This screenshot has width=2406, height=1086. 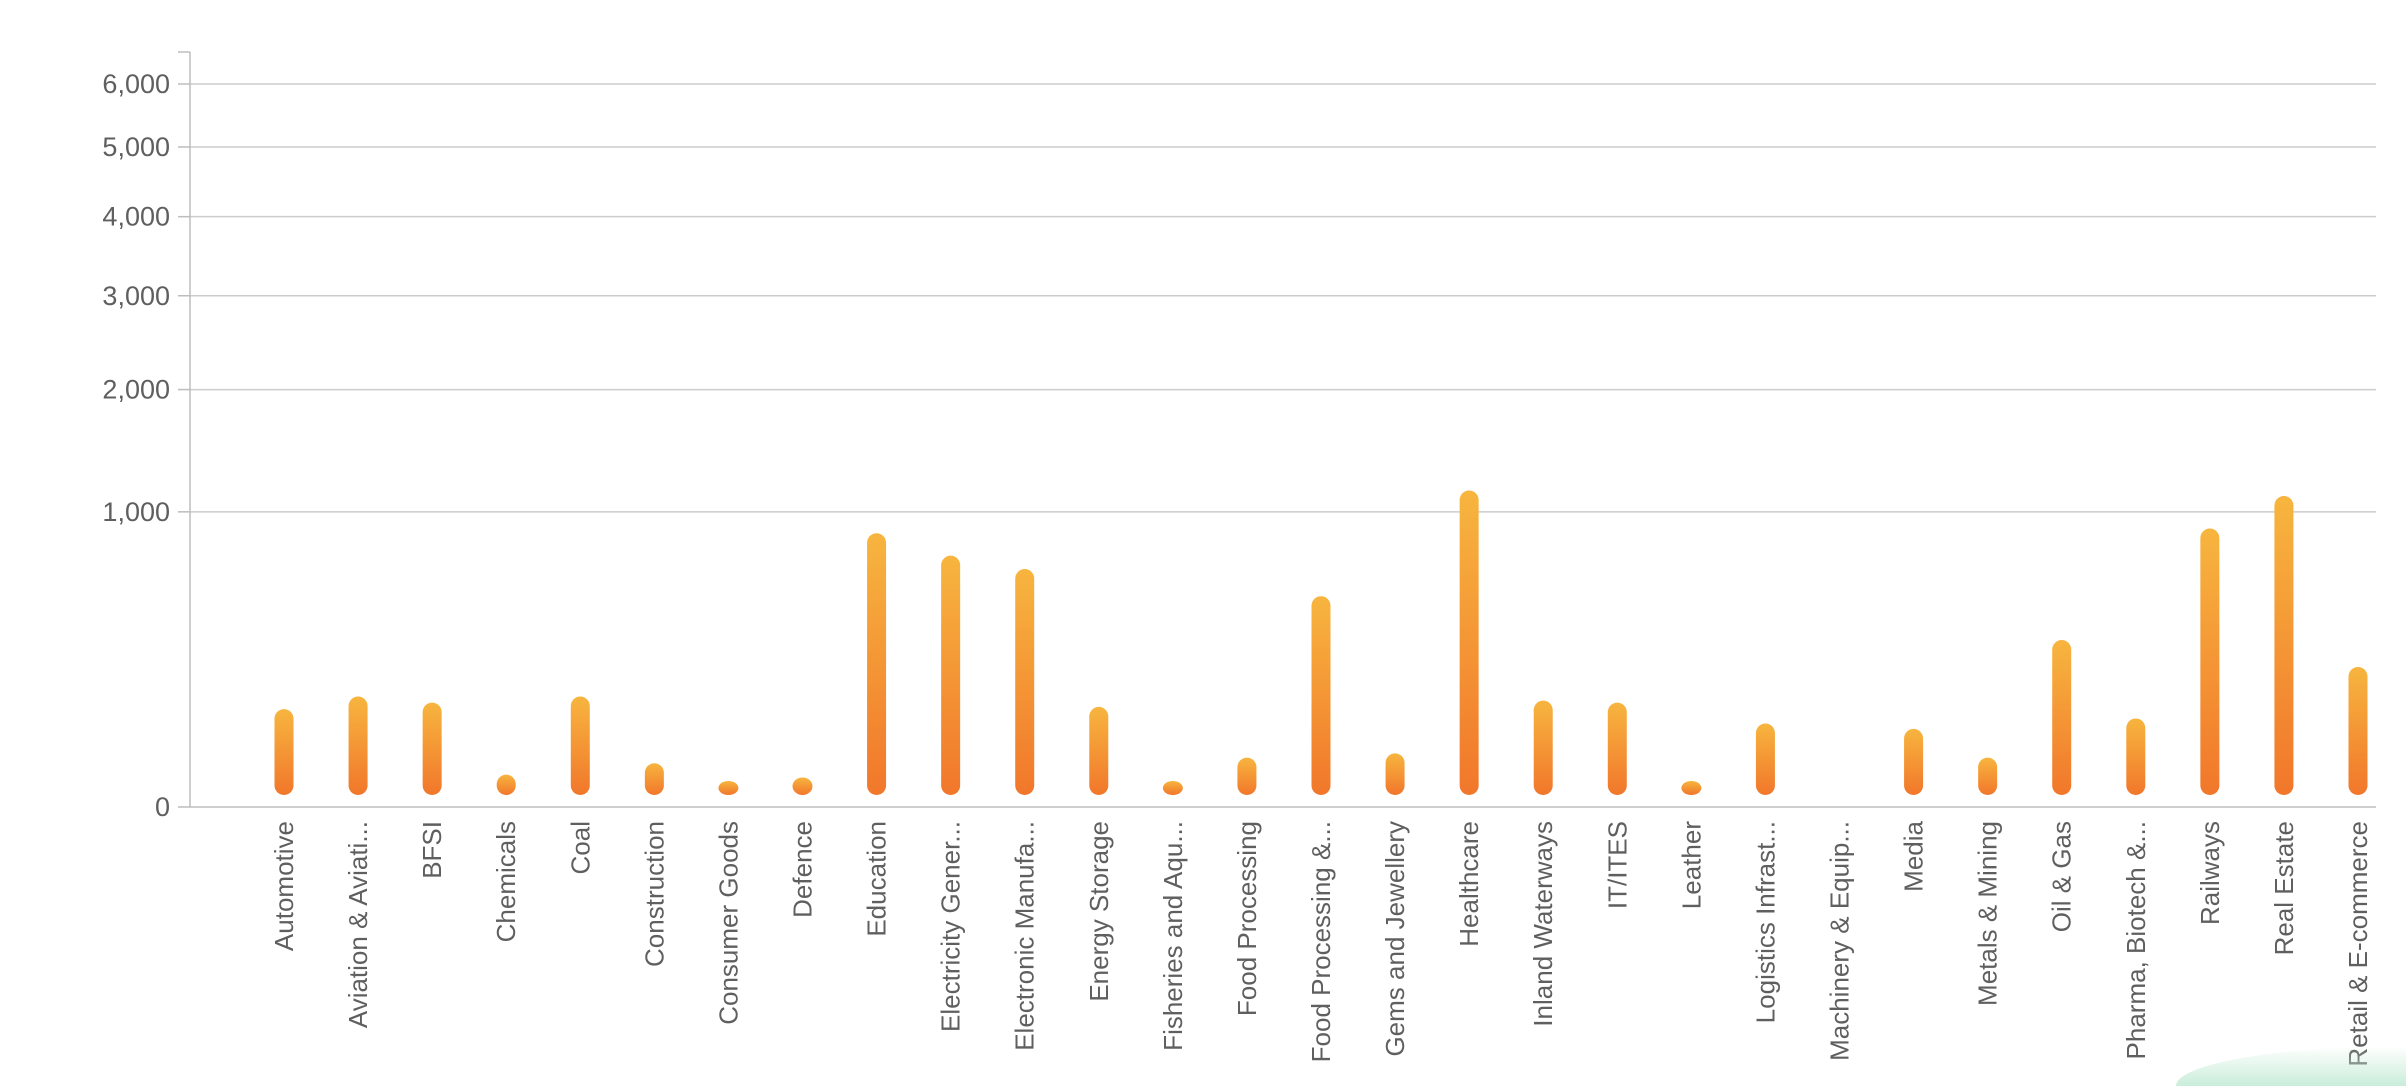 I want to click on x-category-label: Leather, so click(x=1691, y=865).